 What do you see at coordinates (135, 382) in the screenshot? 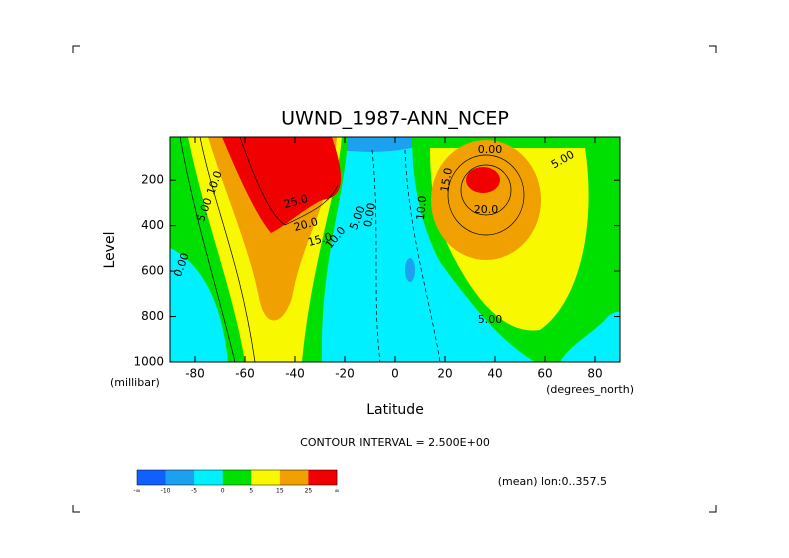
I see `y-units: (millibar)` at bounding box center [135, 382].